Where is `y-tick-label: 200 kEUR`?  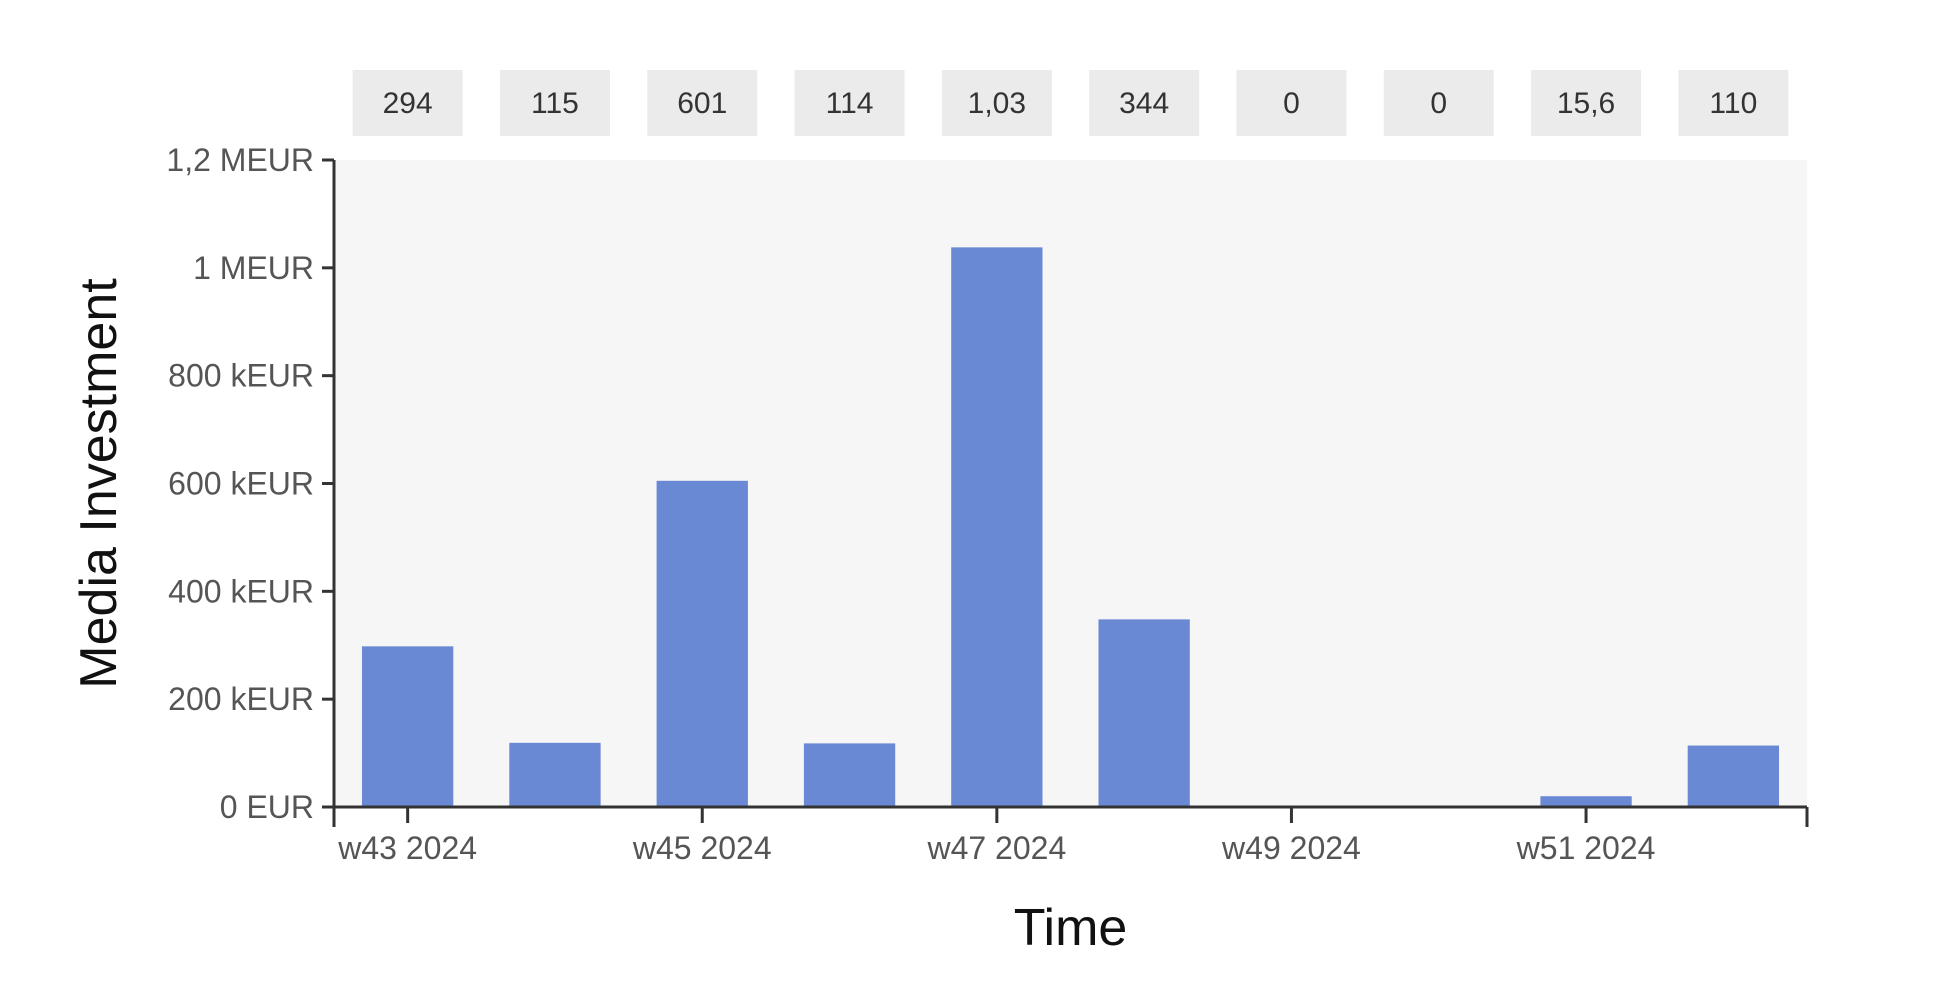
y-tick-label: 200 kEUR is located at coordinates (241, 699).